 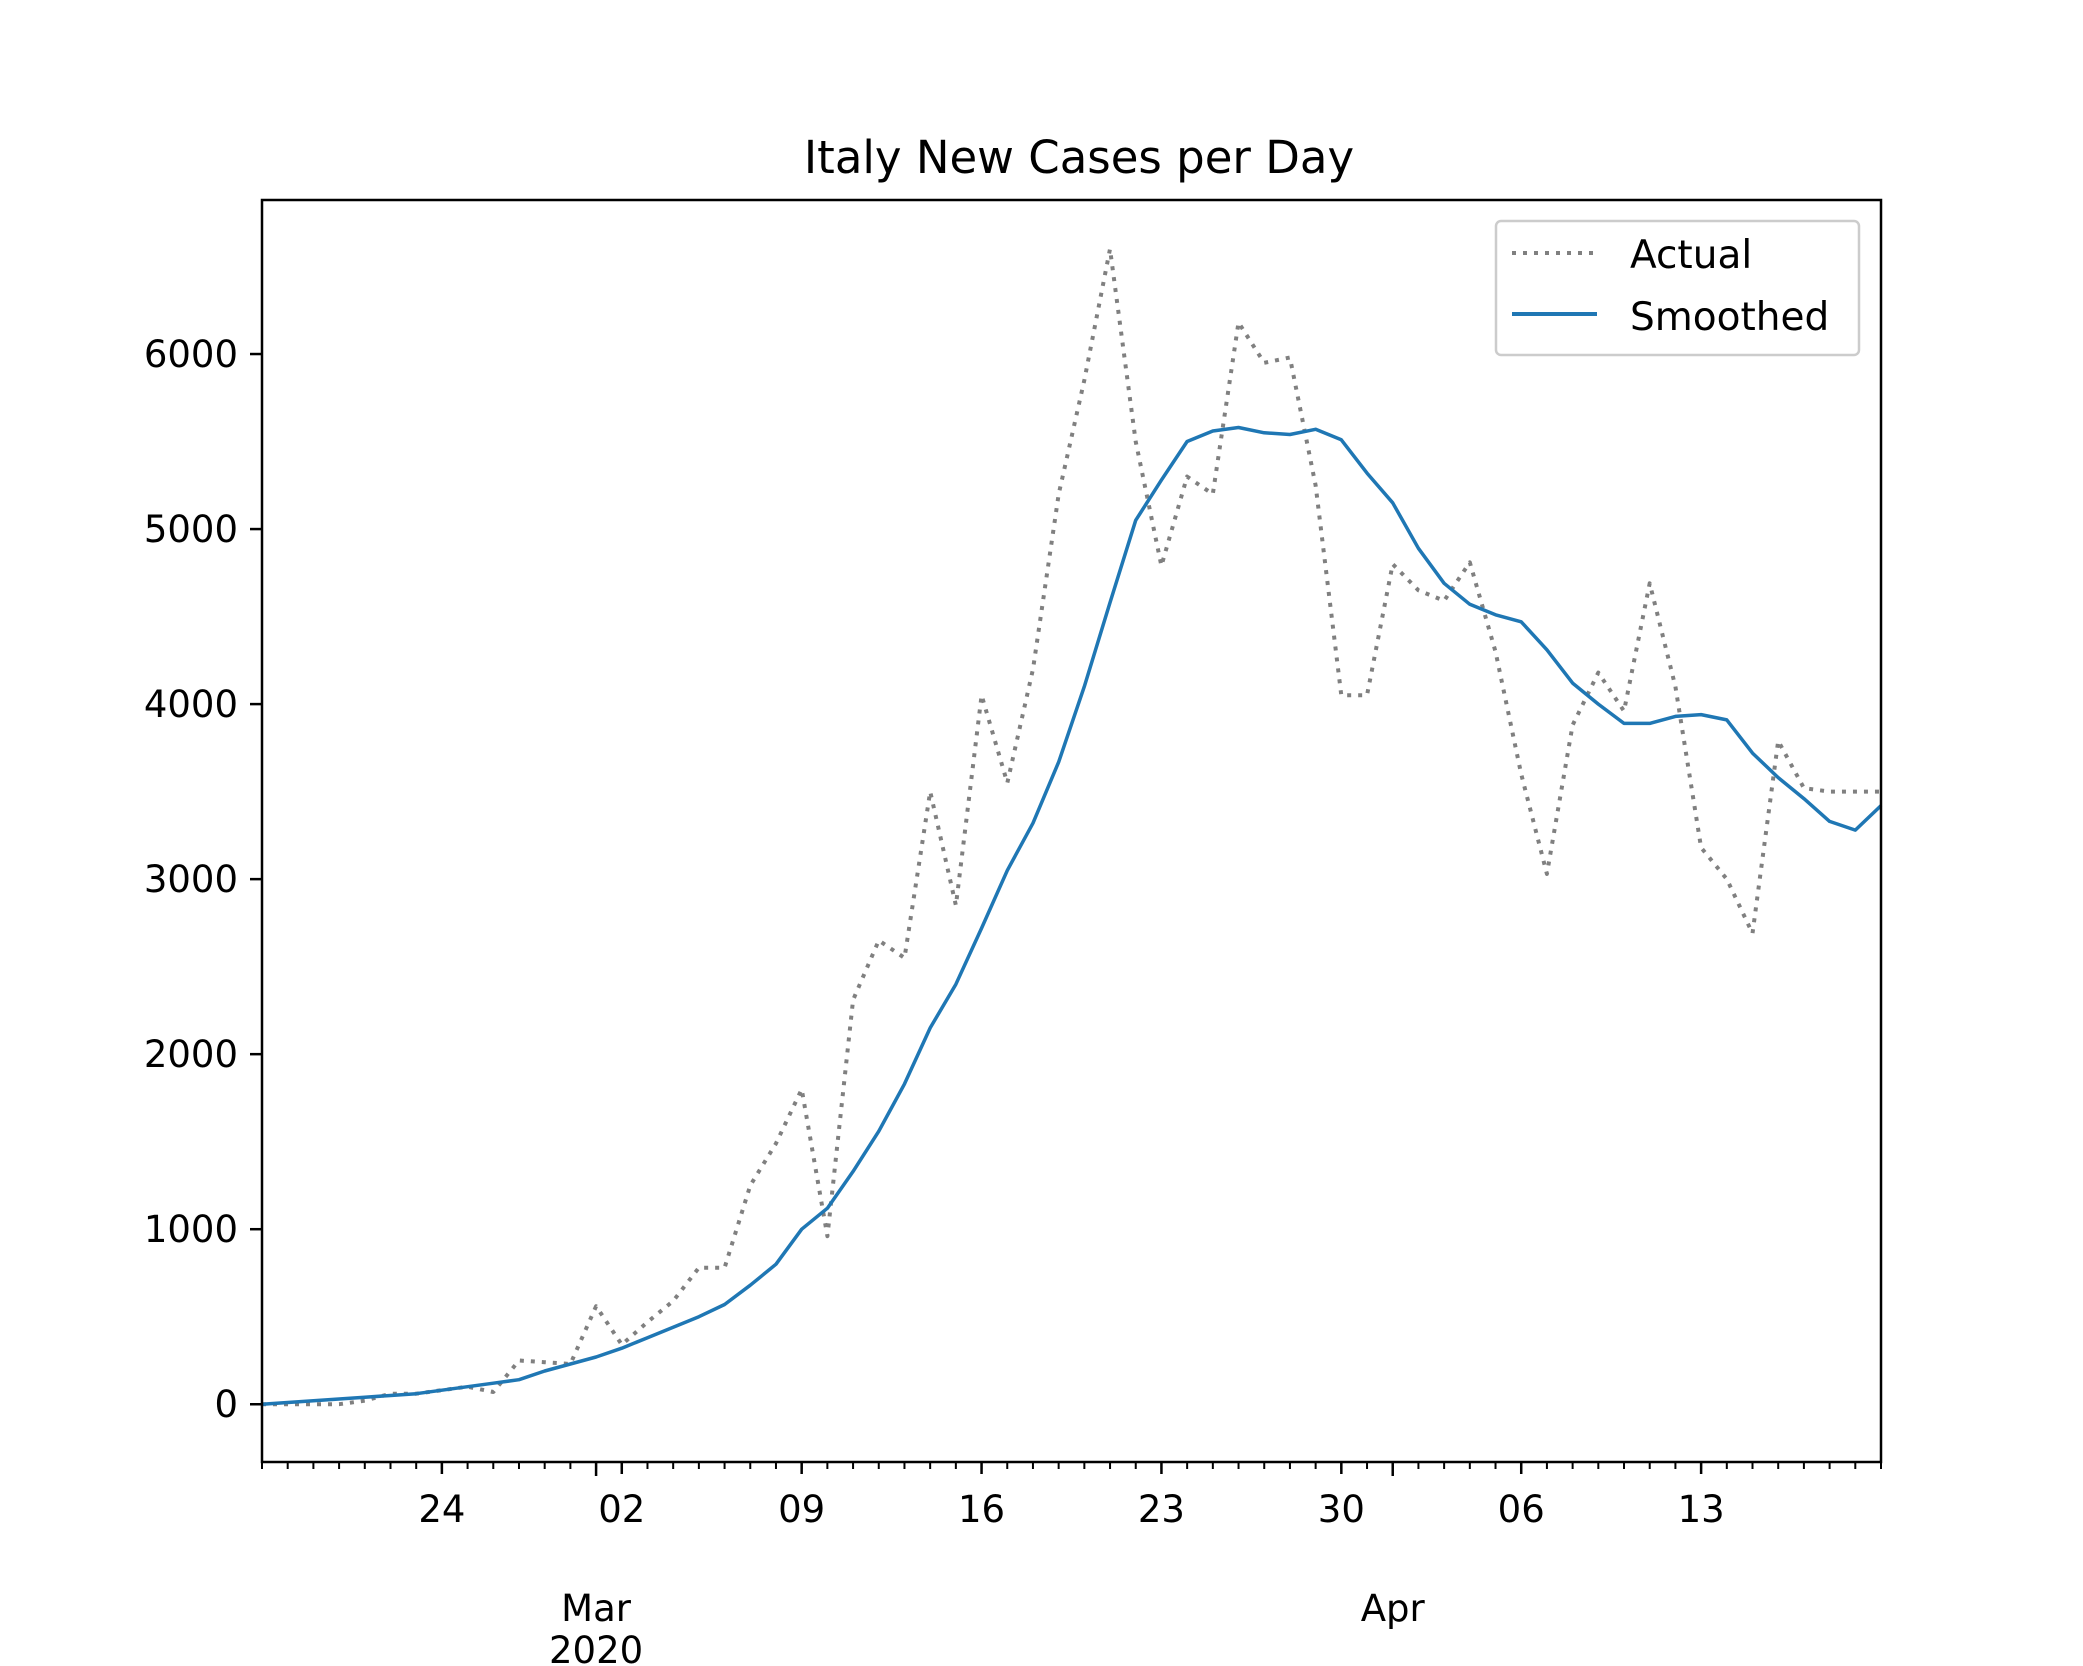 What do you see at coordinates (441, 1509) in the screenshot?
I see `x-tick-label: 24` at bounding box center [441, 1509].